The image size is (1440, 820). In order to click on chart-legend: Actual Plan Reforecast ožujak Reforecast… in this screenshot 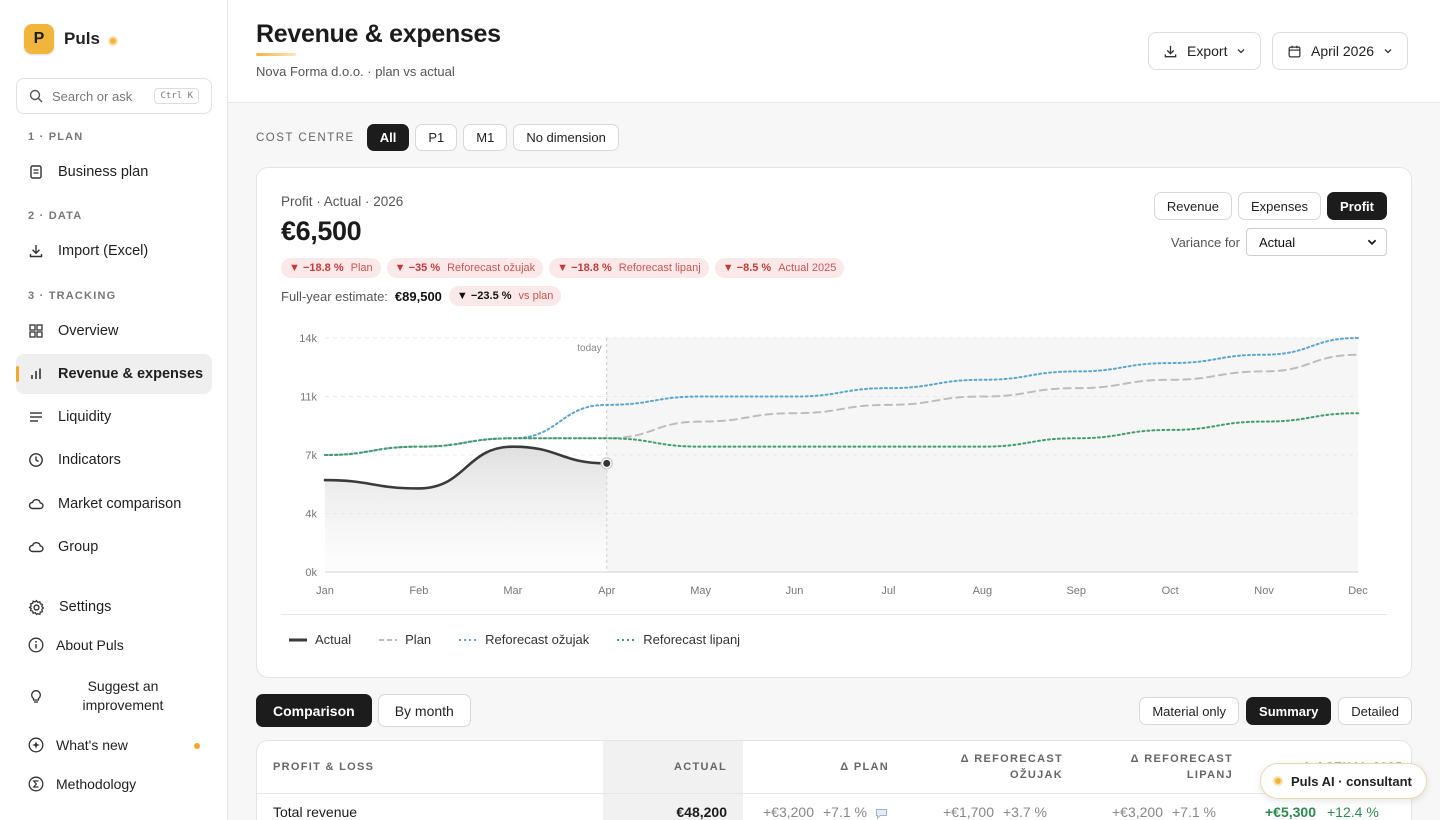, I will do `click(514, 639)`.